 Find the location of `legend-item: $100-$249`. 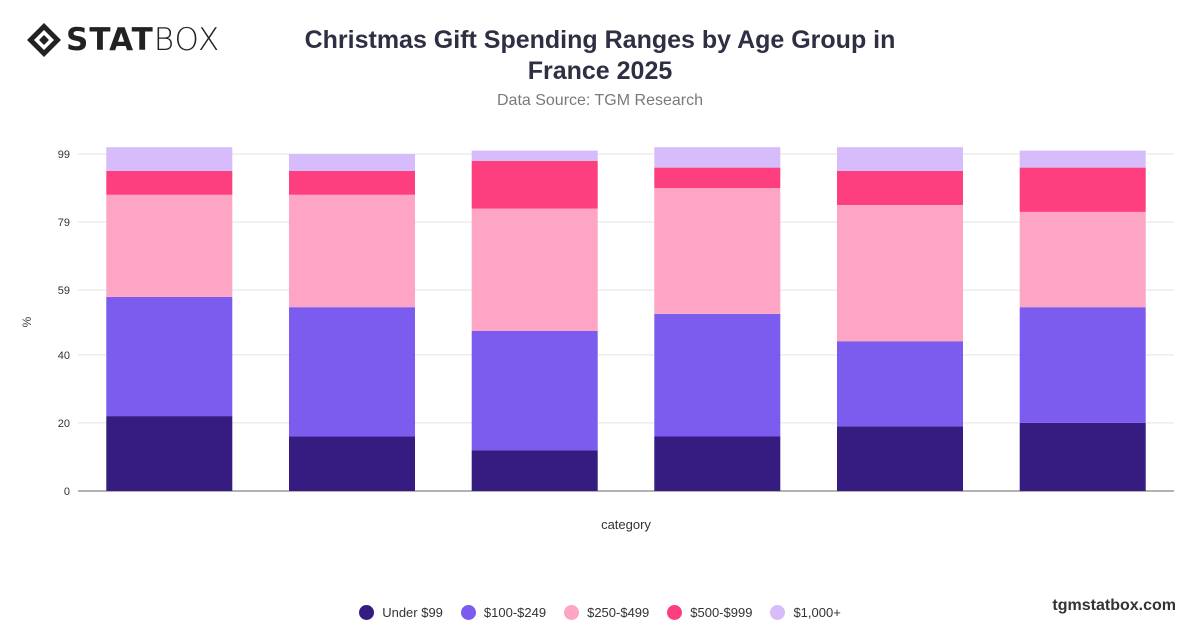

legend-item: $100-$249 is located at coordinates (503, 612).